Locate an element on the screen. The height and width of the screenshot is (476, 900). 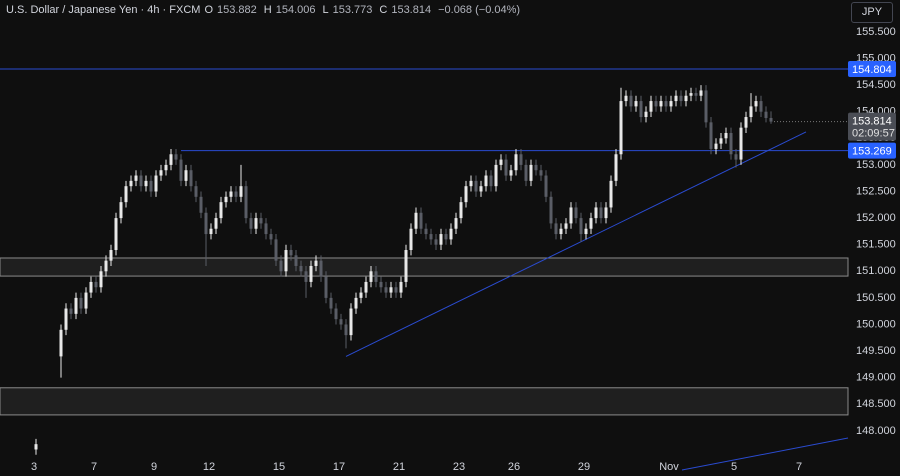
x-tick-label: 23 is located at coordinates (459, 467).